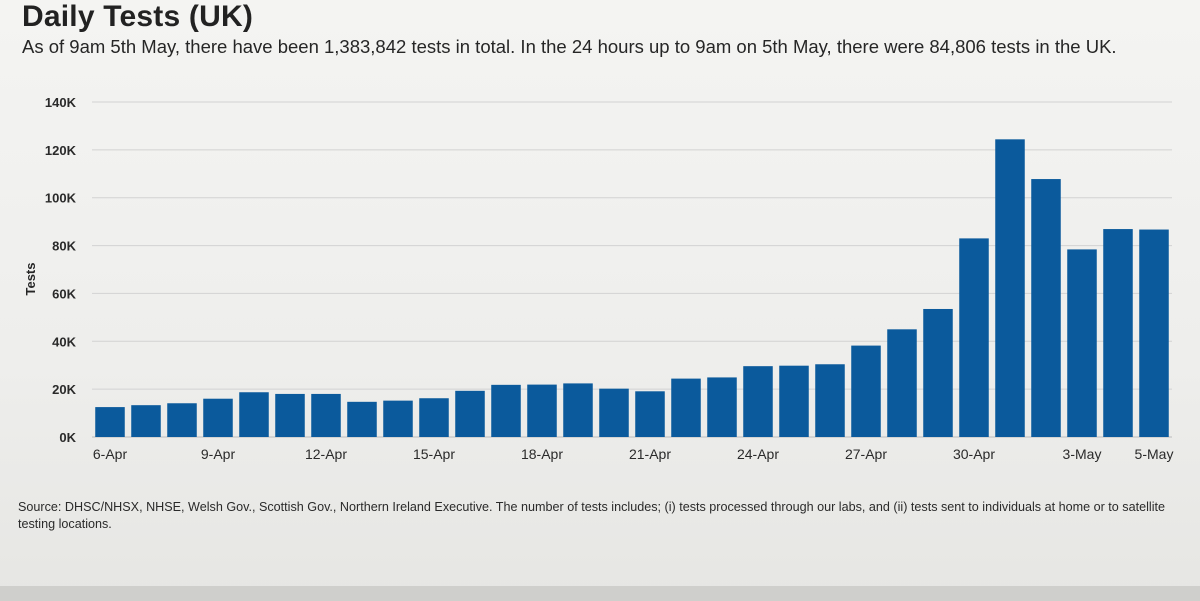  Describe the element at coordinates (614, 412) in the screenshot. I see `bar-20-Apr` at that location.